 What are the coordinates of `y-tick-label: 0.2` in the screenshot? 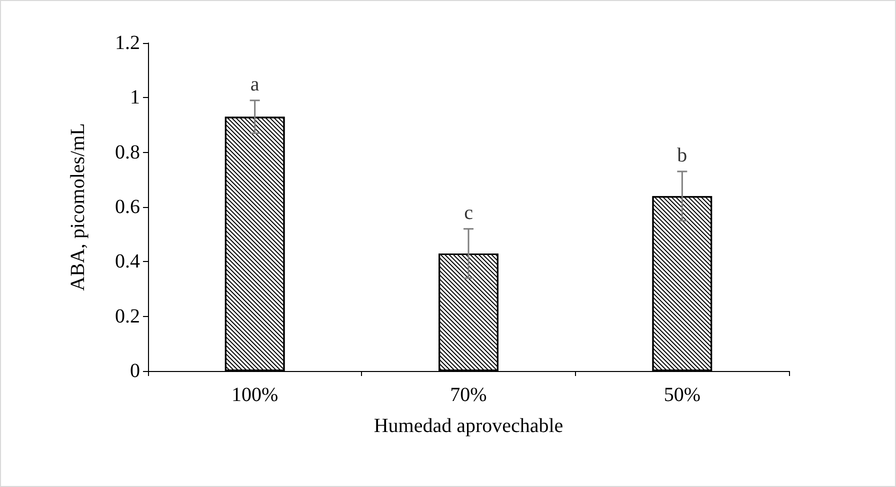 It's located at (127, 316).